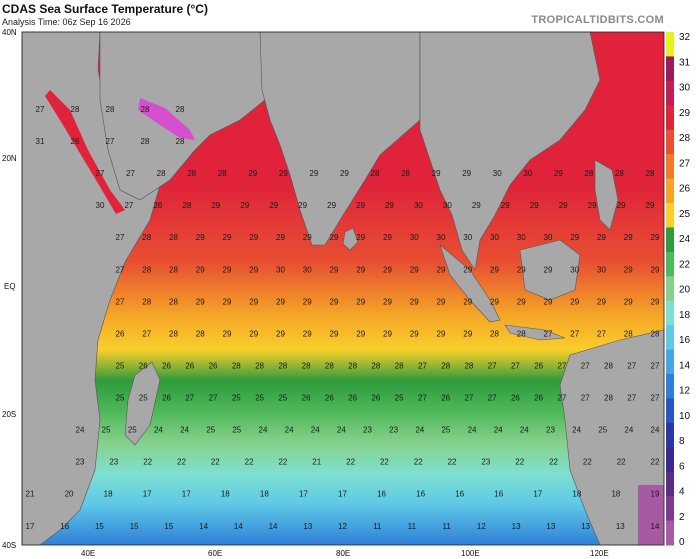 The image size is (700, 559). I want to click on colorbar-label: 29, so click(685, 113).